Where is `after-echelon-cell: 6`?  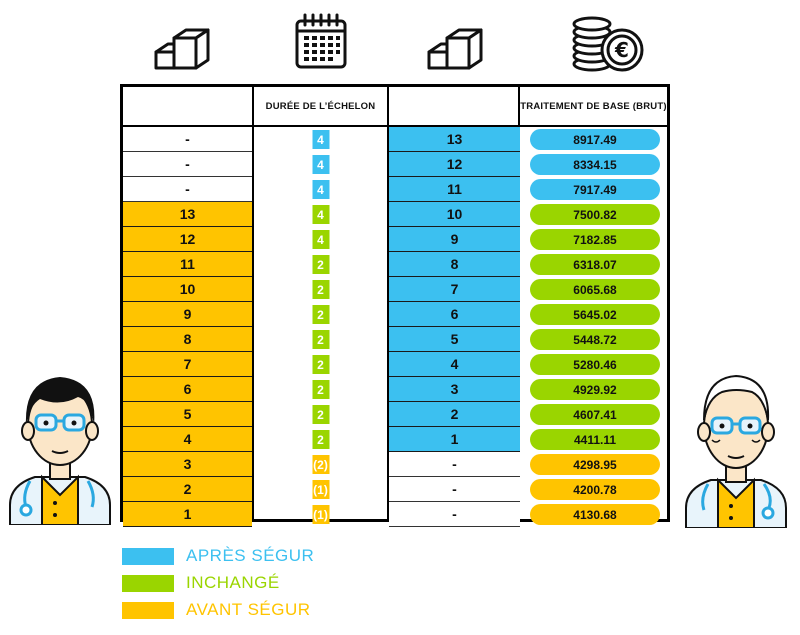
after-echelon-cell: 6 is located at coordinates (454, 314).